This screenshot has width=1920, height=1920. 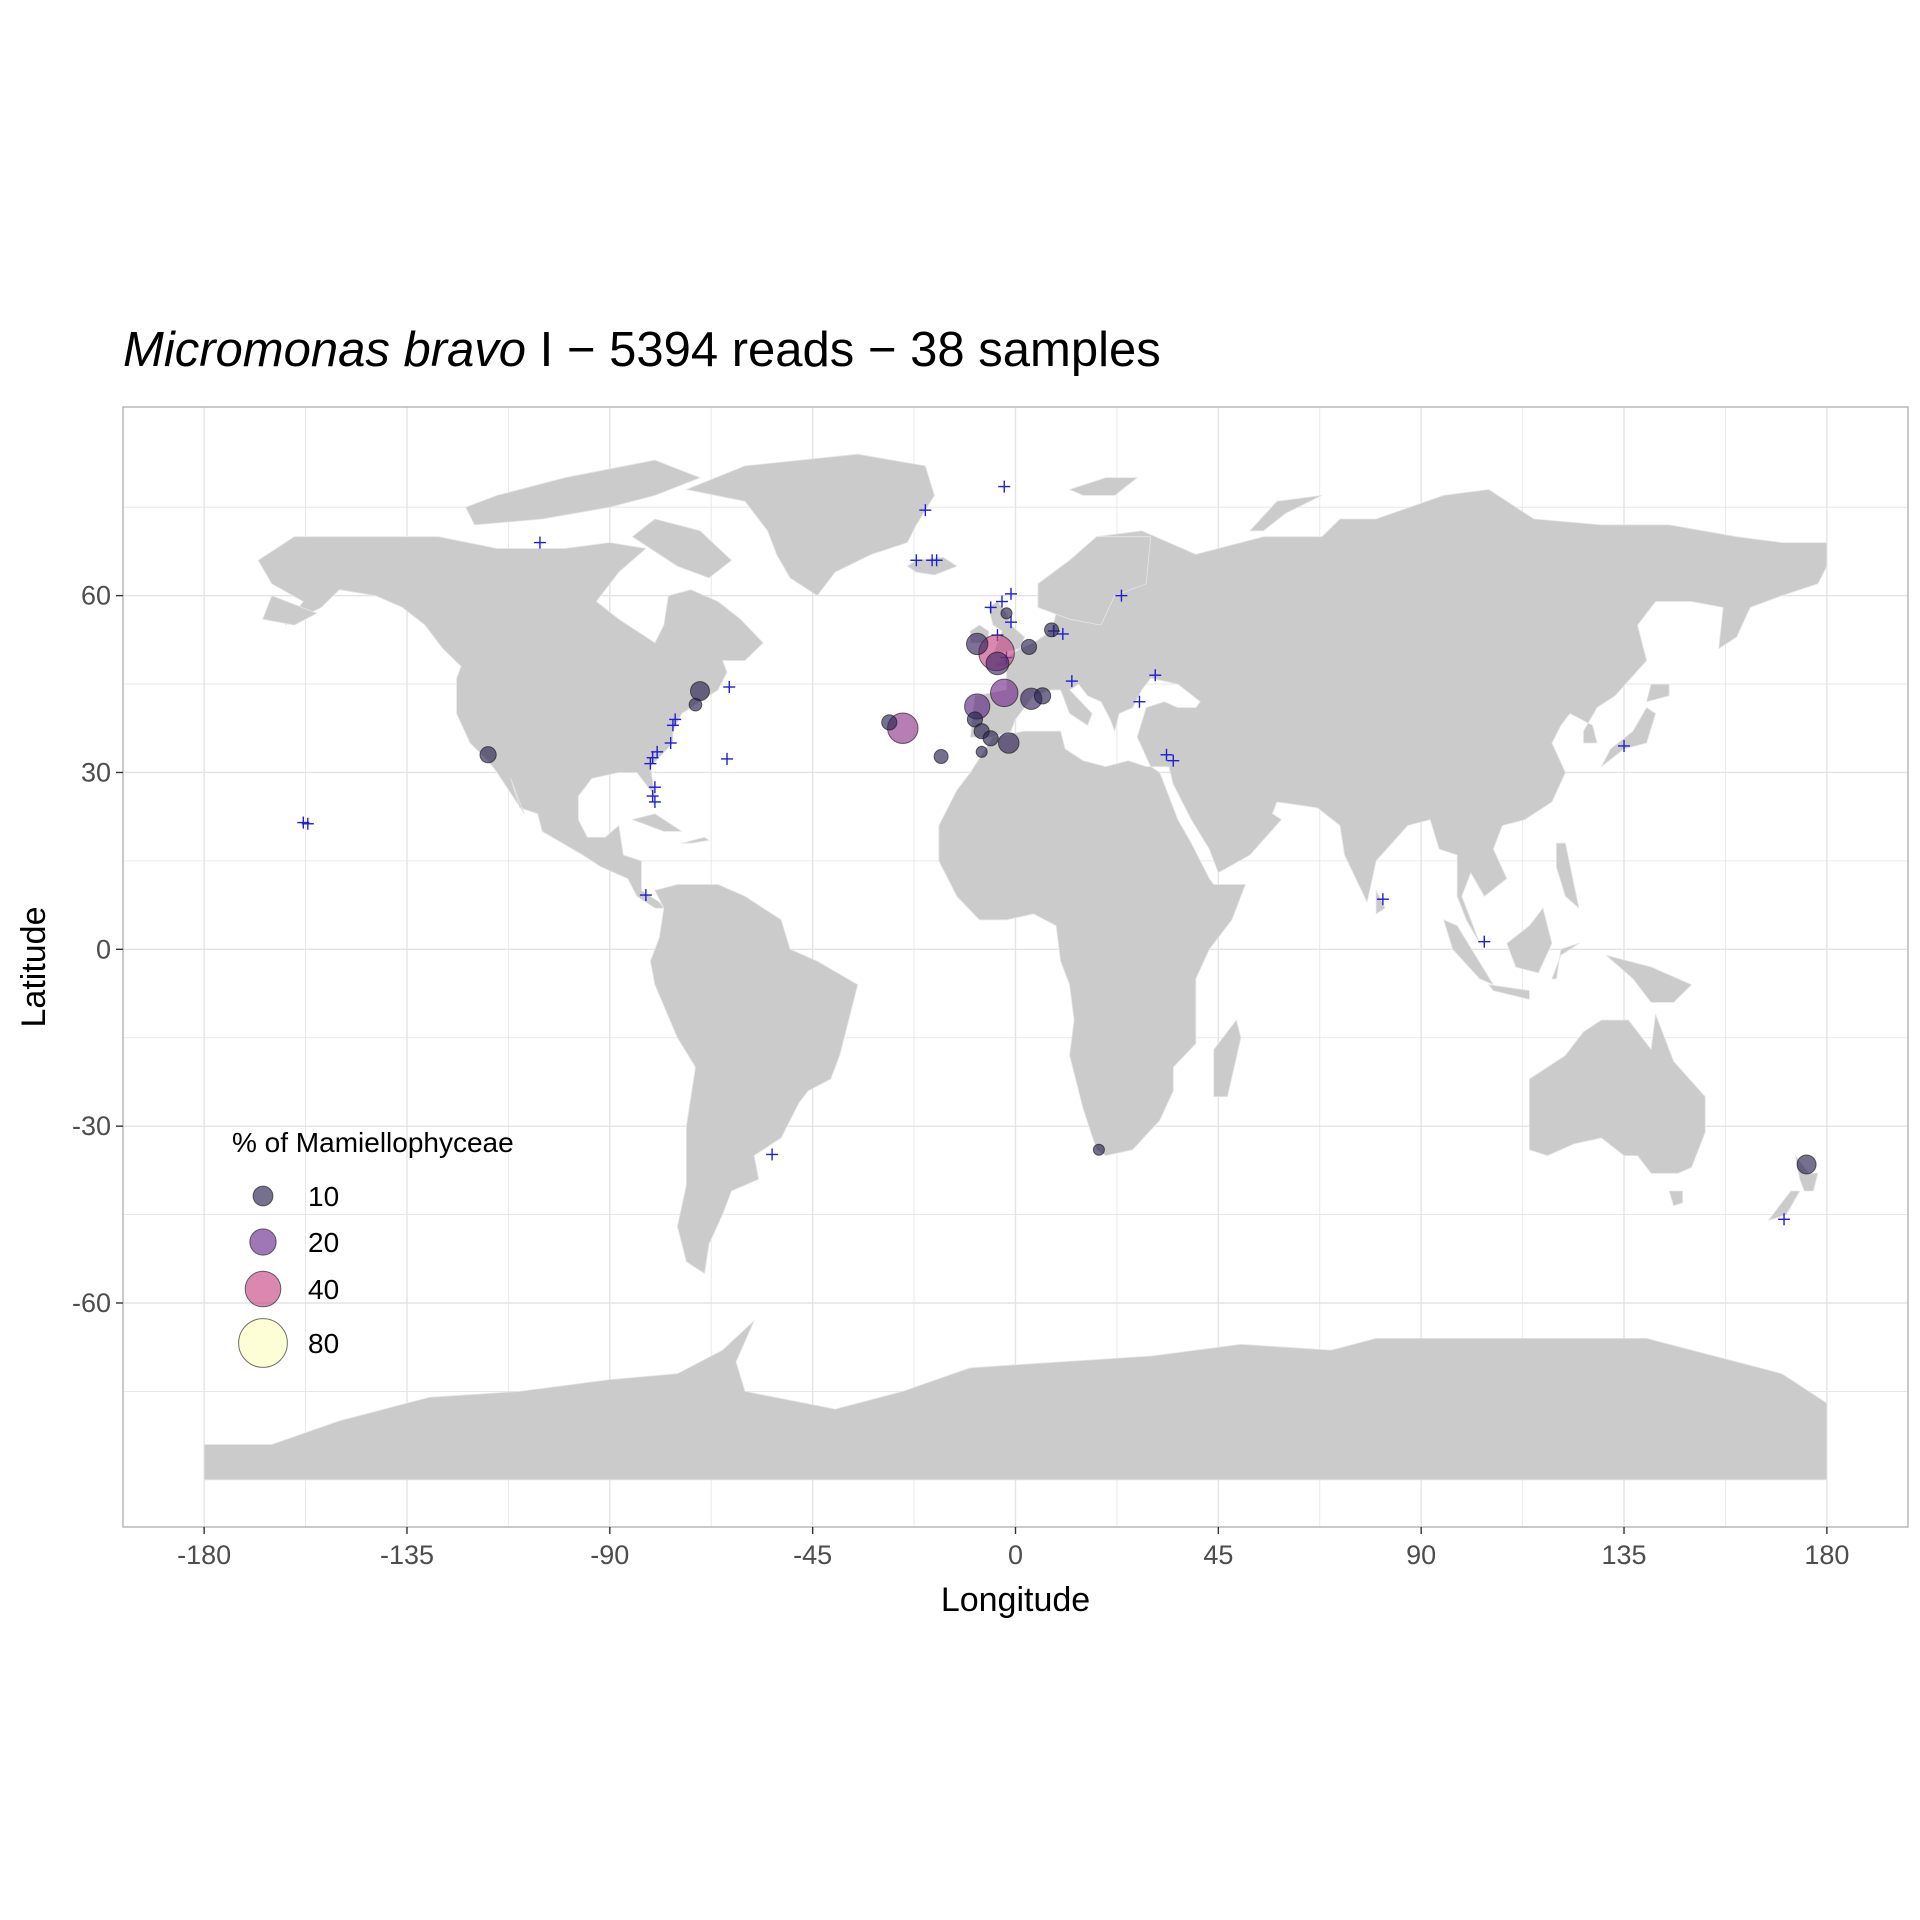 I want to click on land-australia, so click(x=1617, y=1093).